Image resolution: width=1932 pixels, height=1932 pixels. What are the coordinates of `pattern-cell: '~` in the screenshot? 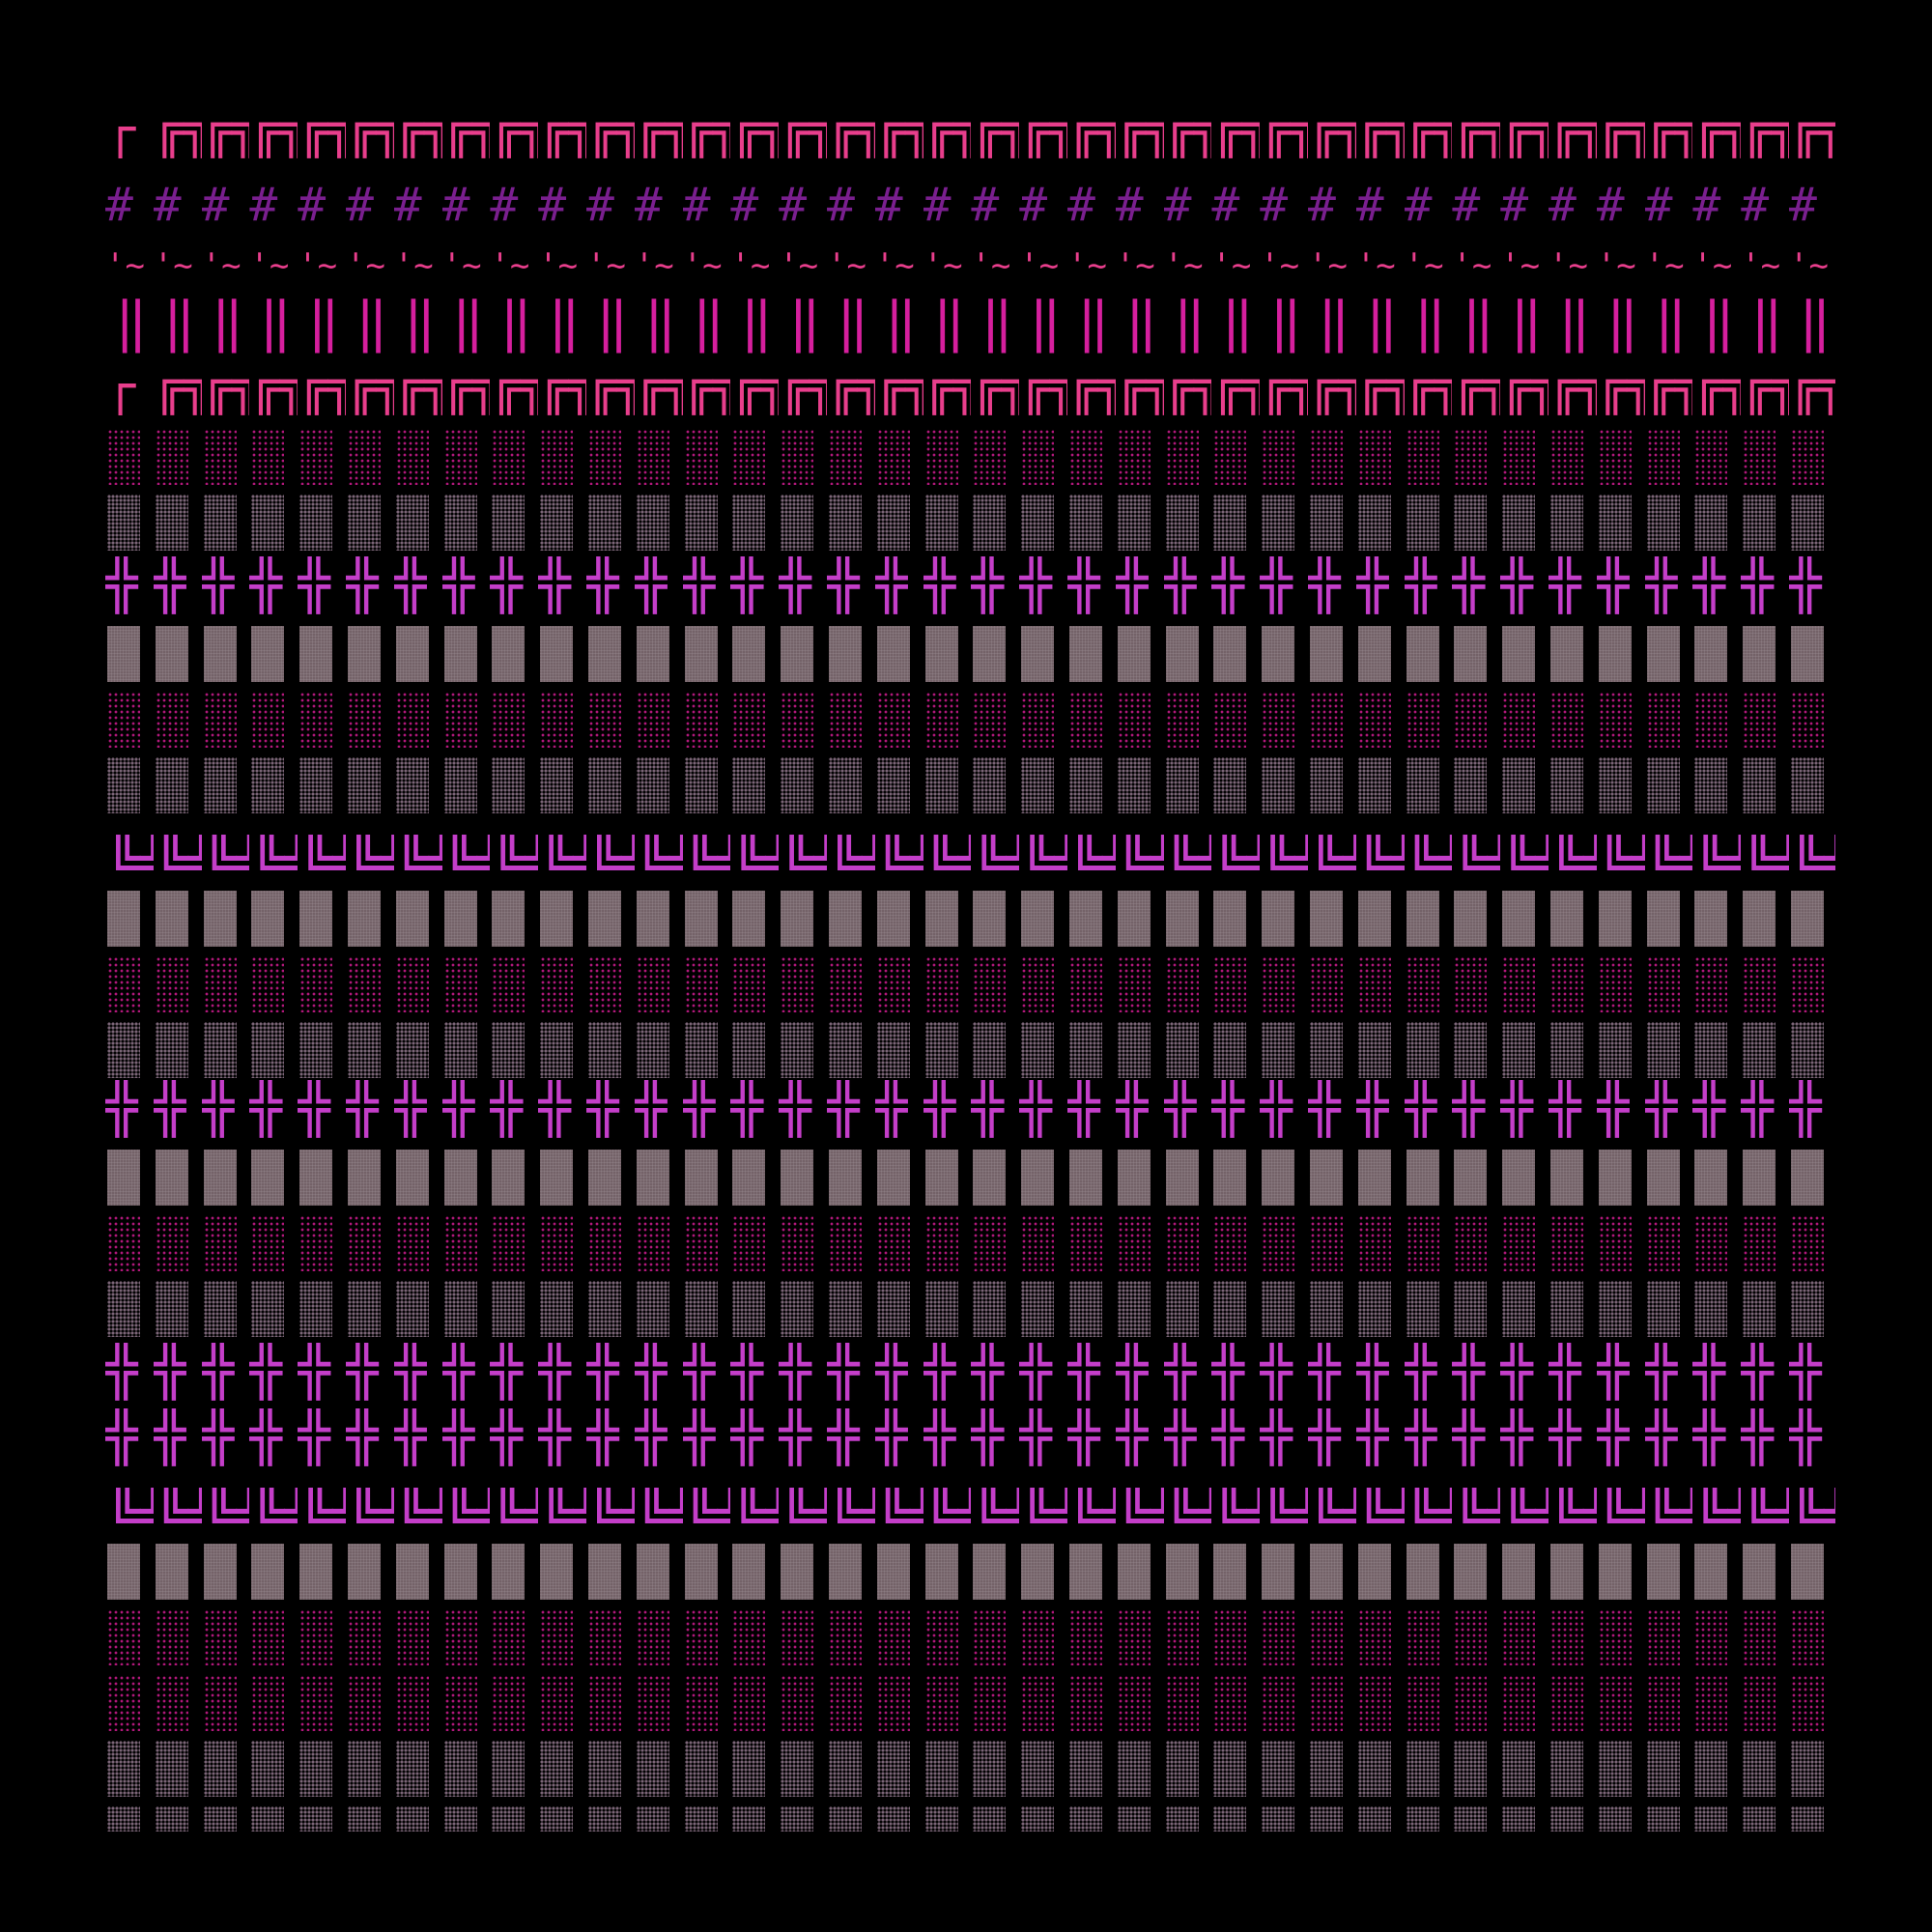 It's located at (370, 268).